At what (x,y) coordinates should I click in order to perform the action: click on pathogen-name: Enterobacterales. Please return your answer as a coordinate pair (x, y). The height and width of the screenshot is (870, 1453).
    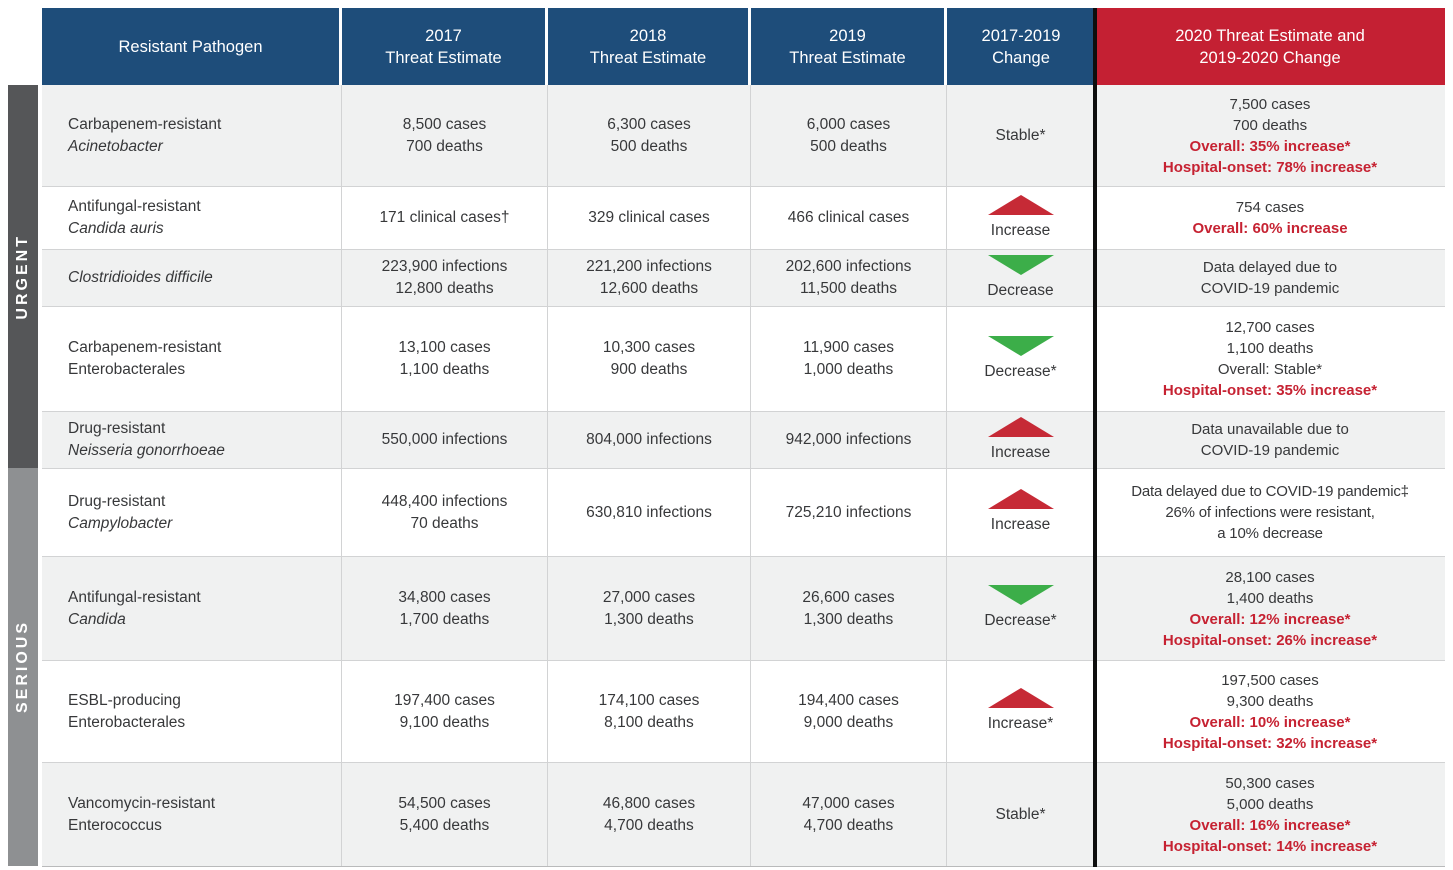
    Looking at the image, I should click on (127, 722).